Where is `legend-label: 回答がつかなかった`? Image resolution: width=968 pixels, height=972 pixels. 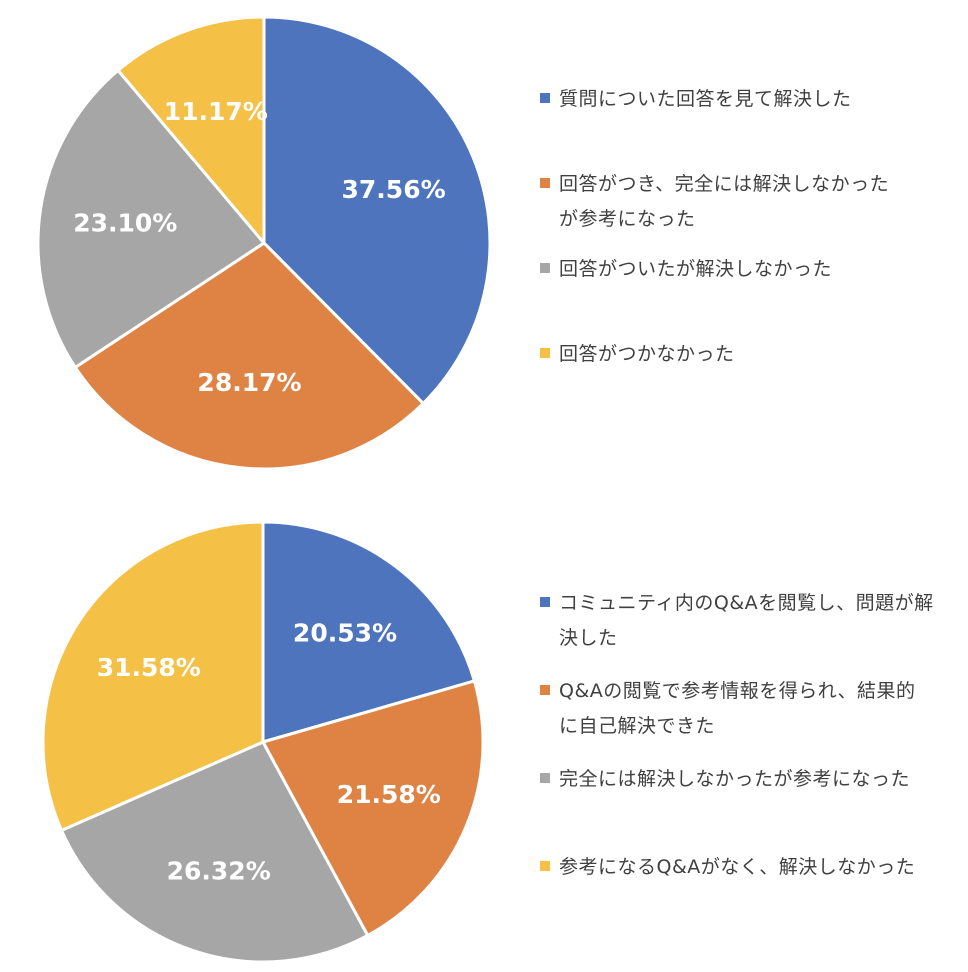 legend-label: 回答がつかなかった is located at coordinates (647, 354).